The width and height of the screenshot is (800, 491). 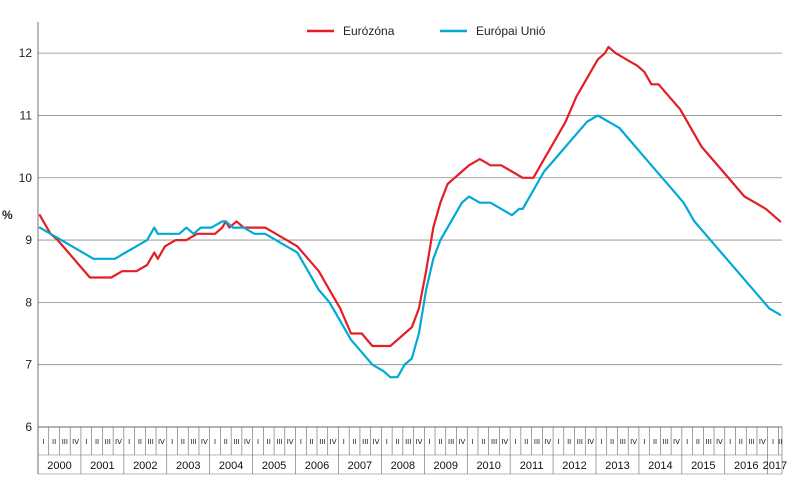 What do you see at coordinates (28, 365) in the screenshot?
I see `y-tick-label: 7` at bounding box center [28, 365].